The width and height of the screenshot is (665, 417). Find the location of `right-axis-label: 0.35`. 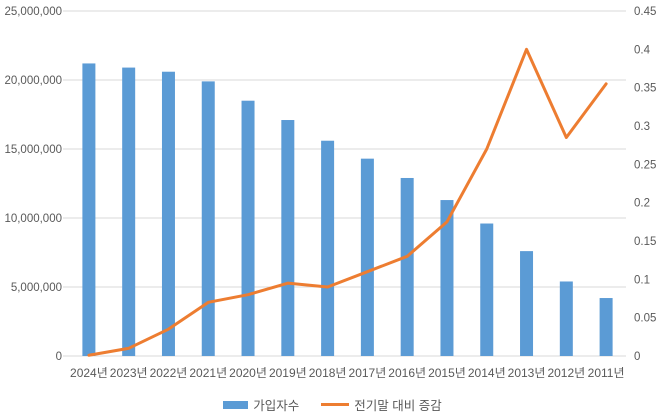

right-axis-label: 0.35 is located at coordinates (645, 89).